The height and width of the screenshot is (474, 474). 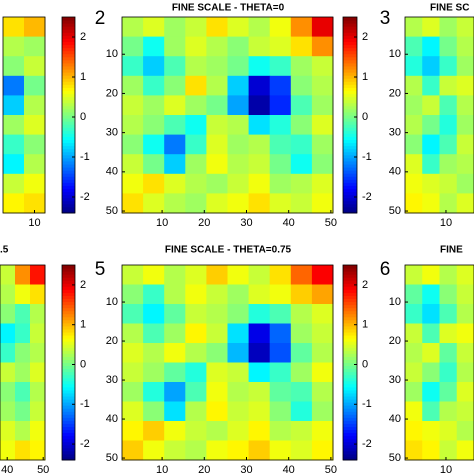 I want to click on axes-frame, so click(x=439, y=115).